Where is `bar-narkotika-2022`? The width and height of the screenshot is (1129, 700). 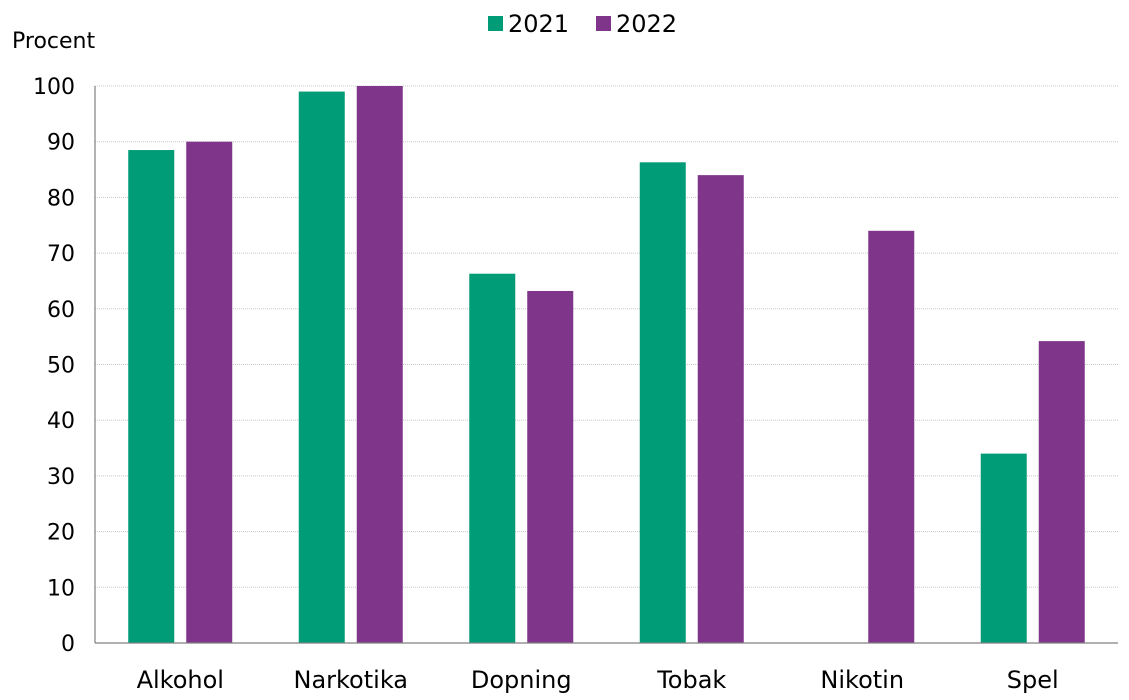 bar-narkotika-2022 is located at coordinates (379, 364).